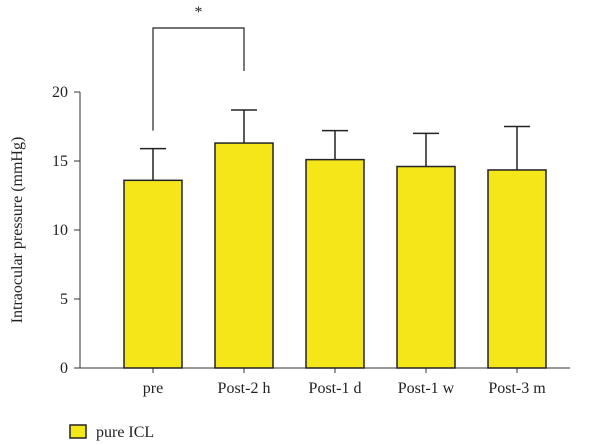 The width and height of the screenshot is (592, 444). I want to click on x-tick-label: Post-3 m, so click(517, 388).